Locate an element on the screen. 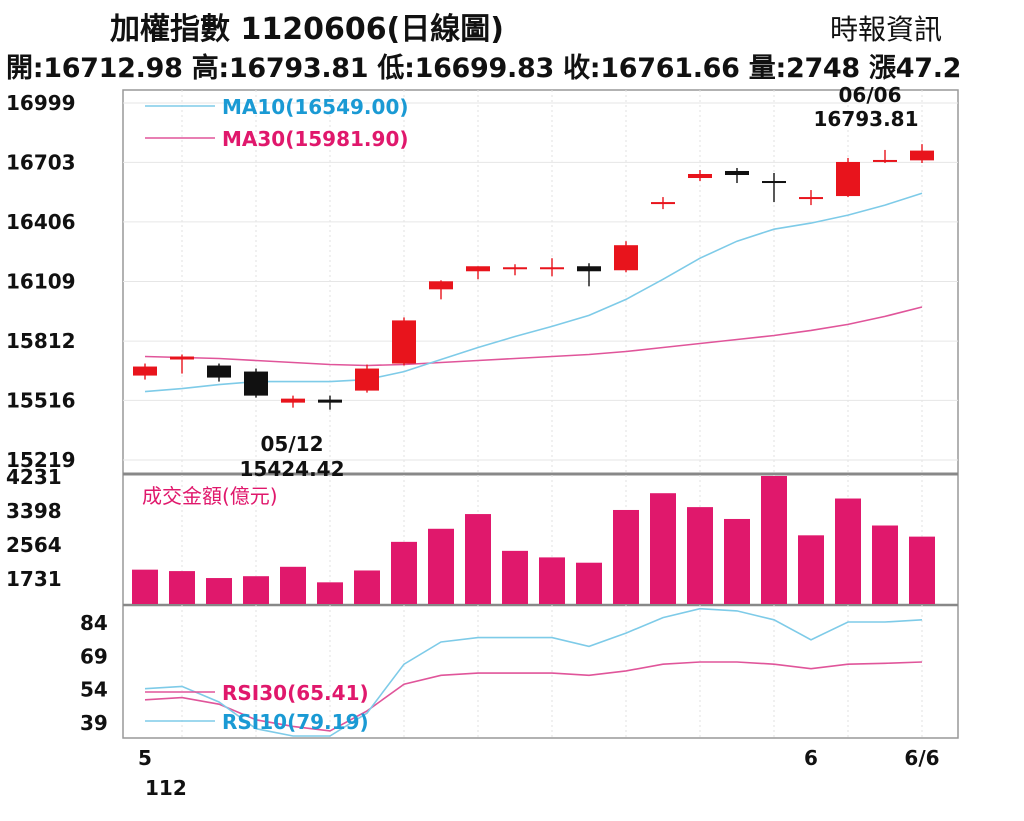 The width and height of the screenshot is (1024, 821). price-tick-label: 15516 is located at coordinates (41, 400).